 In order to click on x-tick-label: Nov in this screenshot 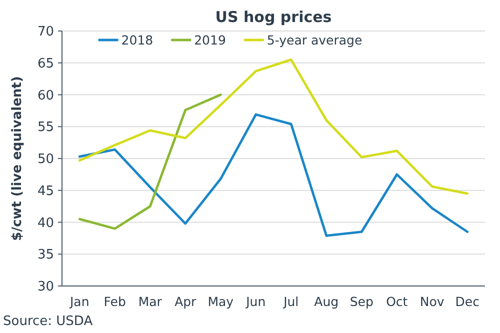, I will do `click(432, 301)`.